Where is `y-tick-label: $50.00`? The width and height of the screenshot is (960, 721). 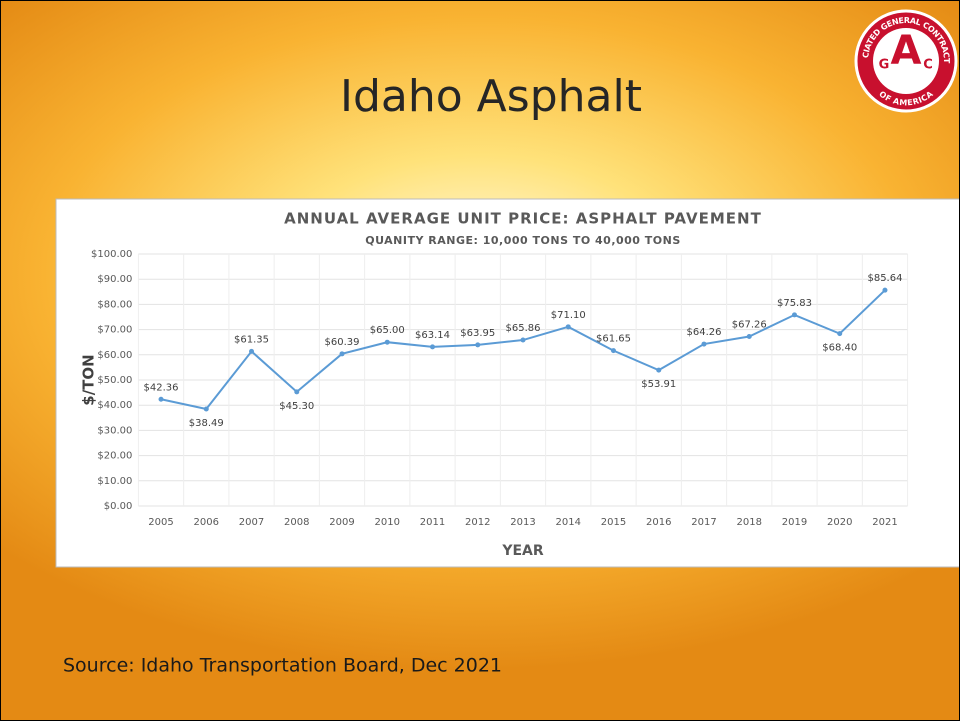
y-tick-label: $50.00 is located at coordinates (114, 380).